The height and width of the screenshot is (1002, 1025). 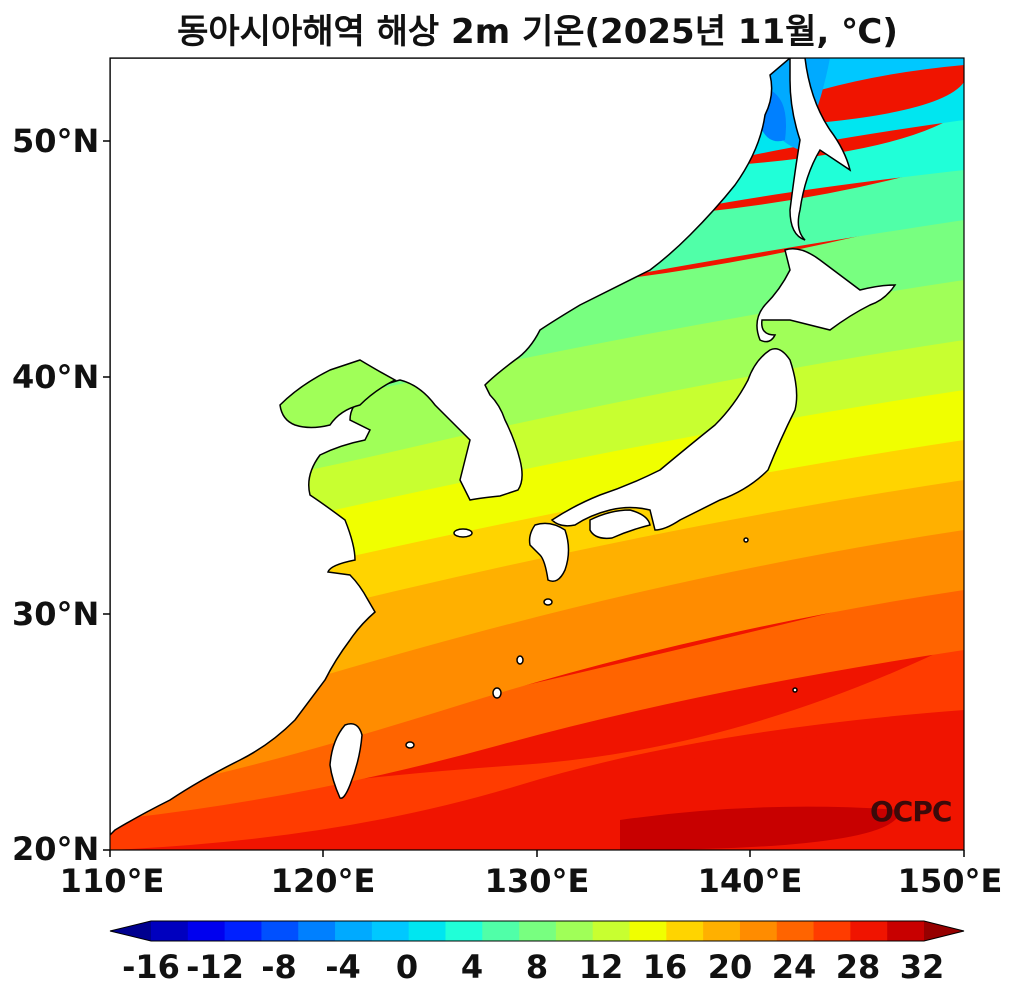 I want to click on colorbar-label: 8, so click(x=537, y=967).